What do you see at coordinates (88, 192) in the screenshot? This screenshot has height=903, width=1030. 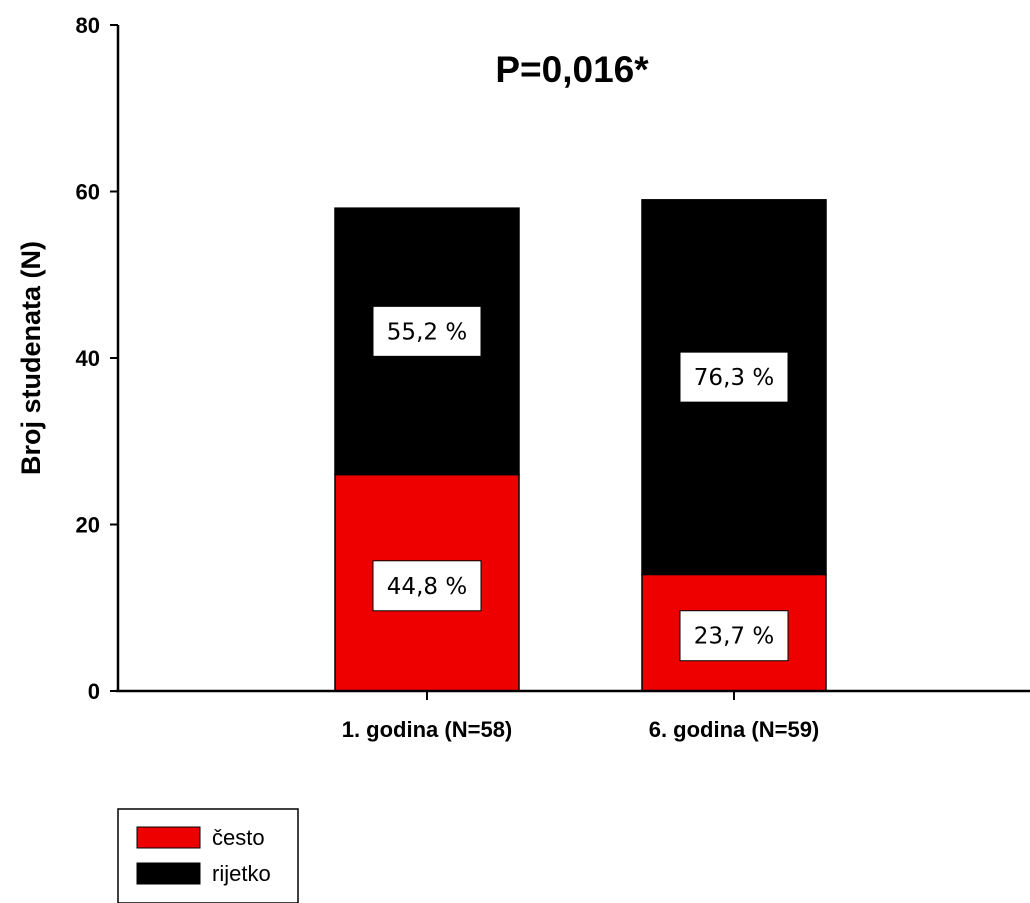 I see `y-tick-label: 60` at bounding box center [88, 192].